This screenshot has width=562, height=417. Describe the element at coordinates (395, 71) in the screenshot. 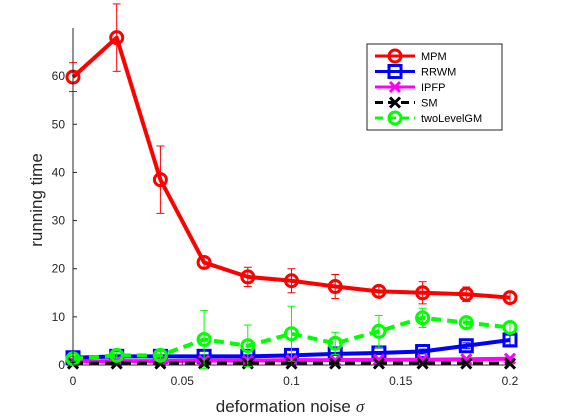

I see `legend-marker-rrwm` at that location.